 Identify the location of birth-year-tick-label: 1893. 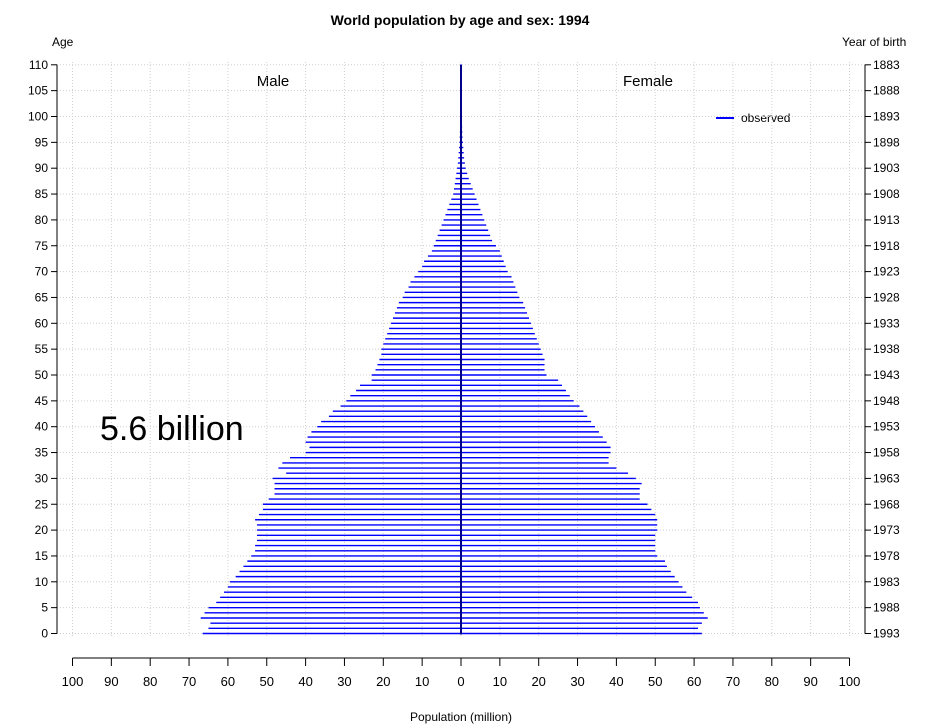
(886, 117).